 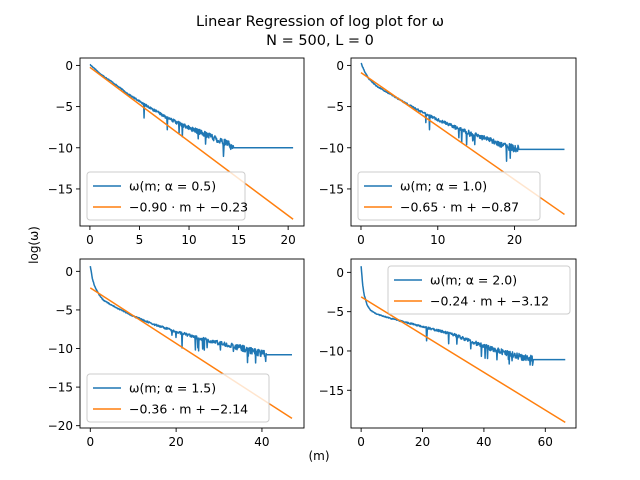 What do you see at coordinates (172, 186) in the screenshot?
I see `legend-entry-label: ω(m; α = 0.5)` at bounding box center [172, 186].